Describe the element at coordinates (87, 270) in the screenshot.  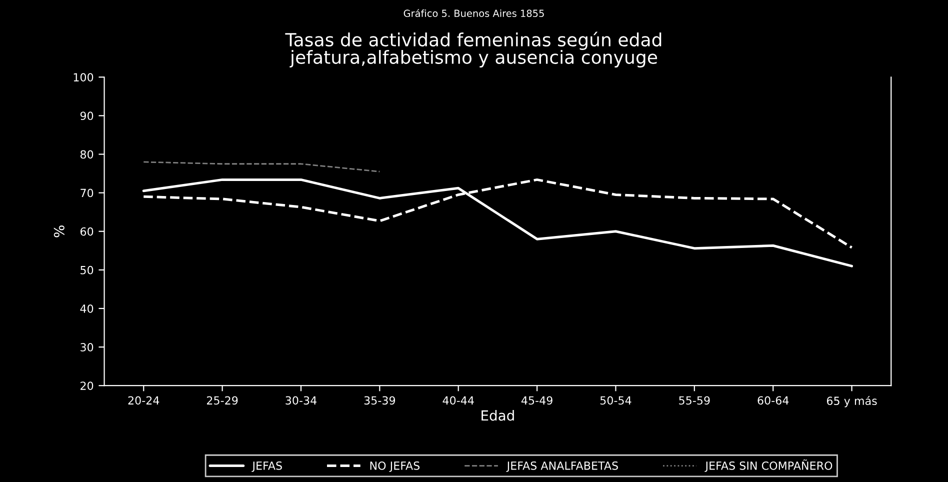
I see `y-tick-label: 50` at that location.